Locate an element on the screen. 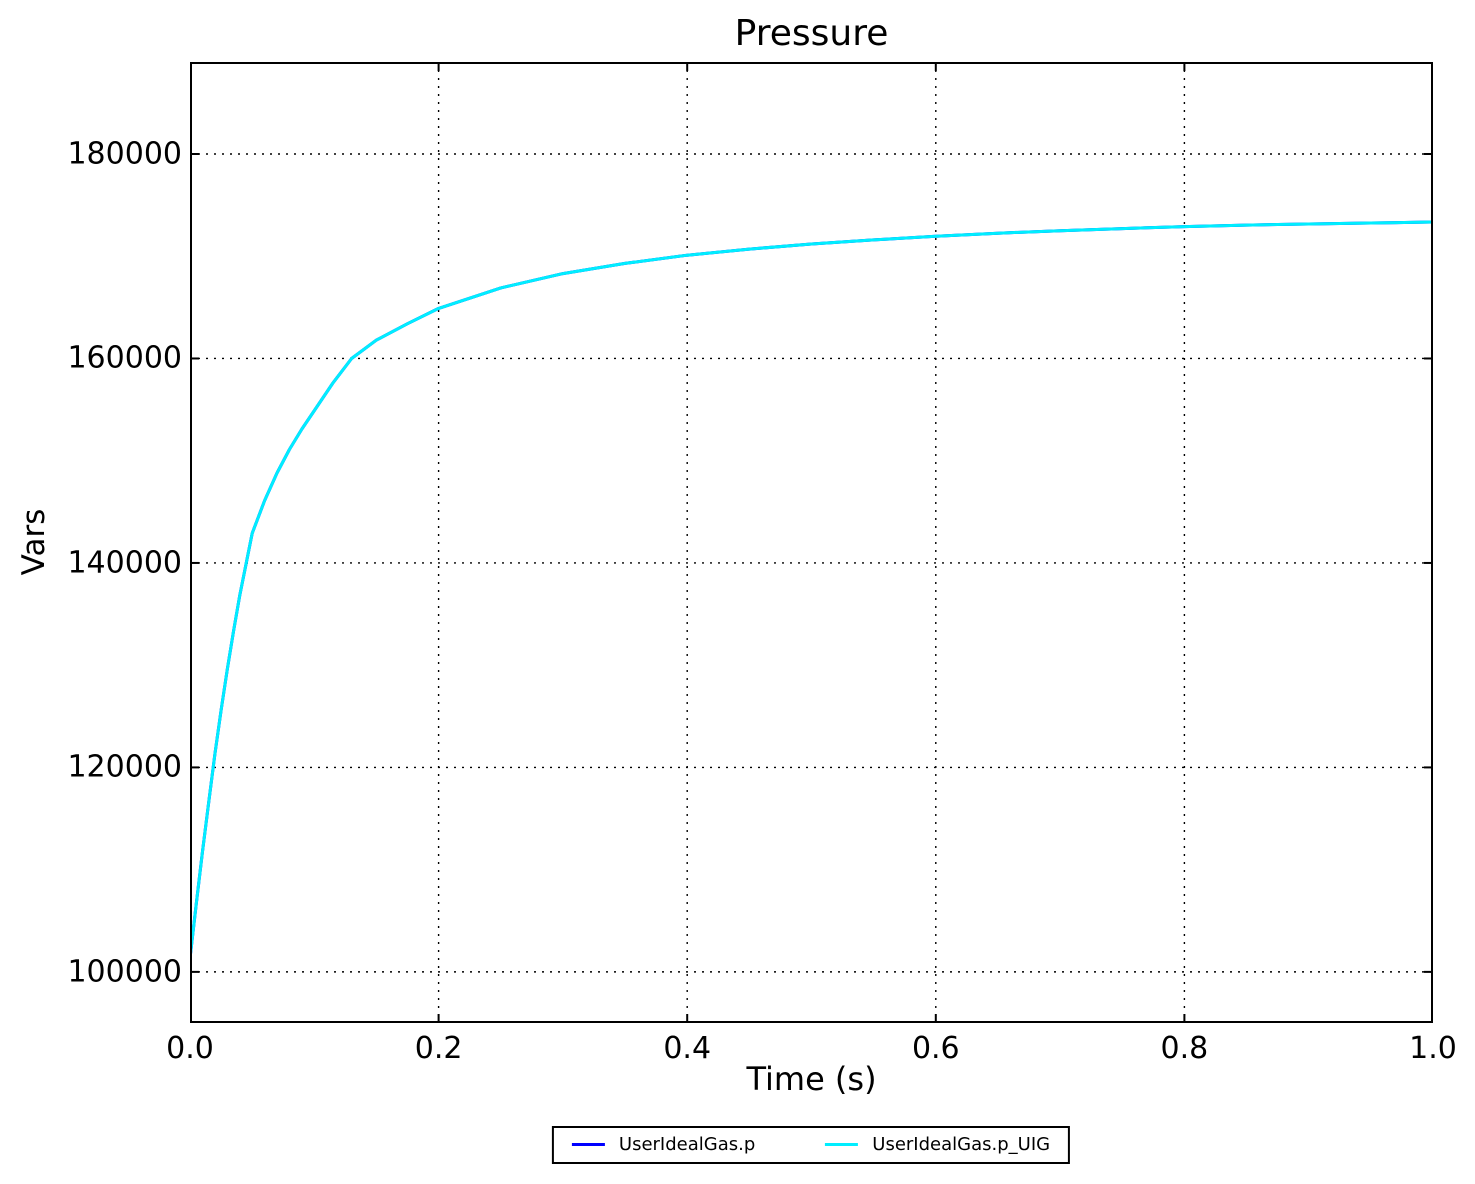 The width and height of the screenshot is (1475, 1184). x-tick-label: 1.0 is located at coordinates (1433, 1048).